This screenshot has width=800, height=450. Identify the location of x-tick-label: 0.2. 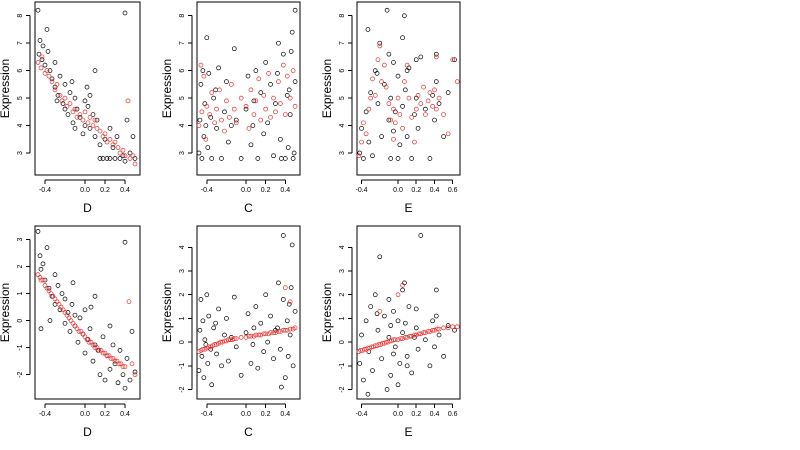
(266, 414).